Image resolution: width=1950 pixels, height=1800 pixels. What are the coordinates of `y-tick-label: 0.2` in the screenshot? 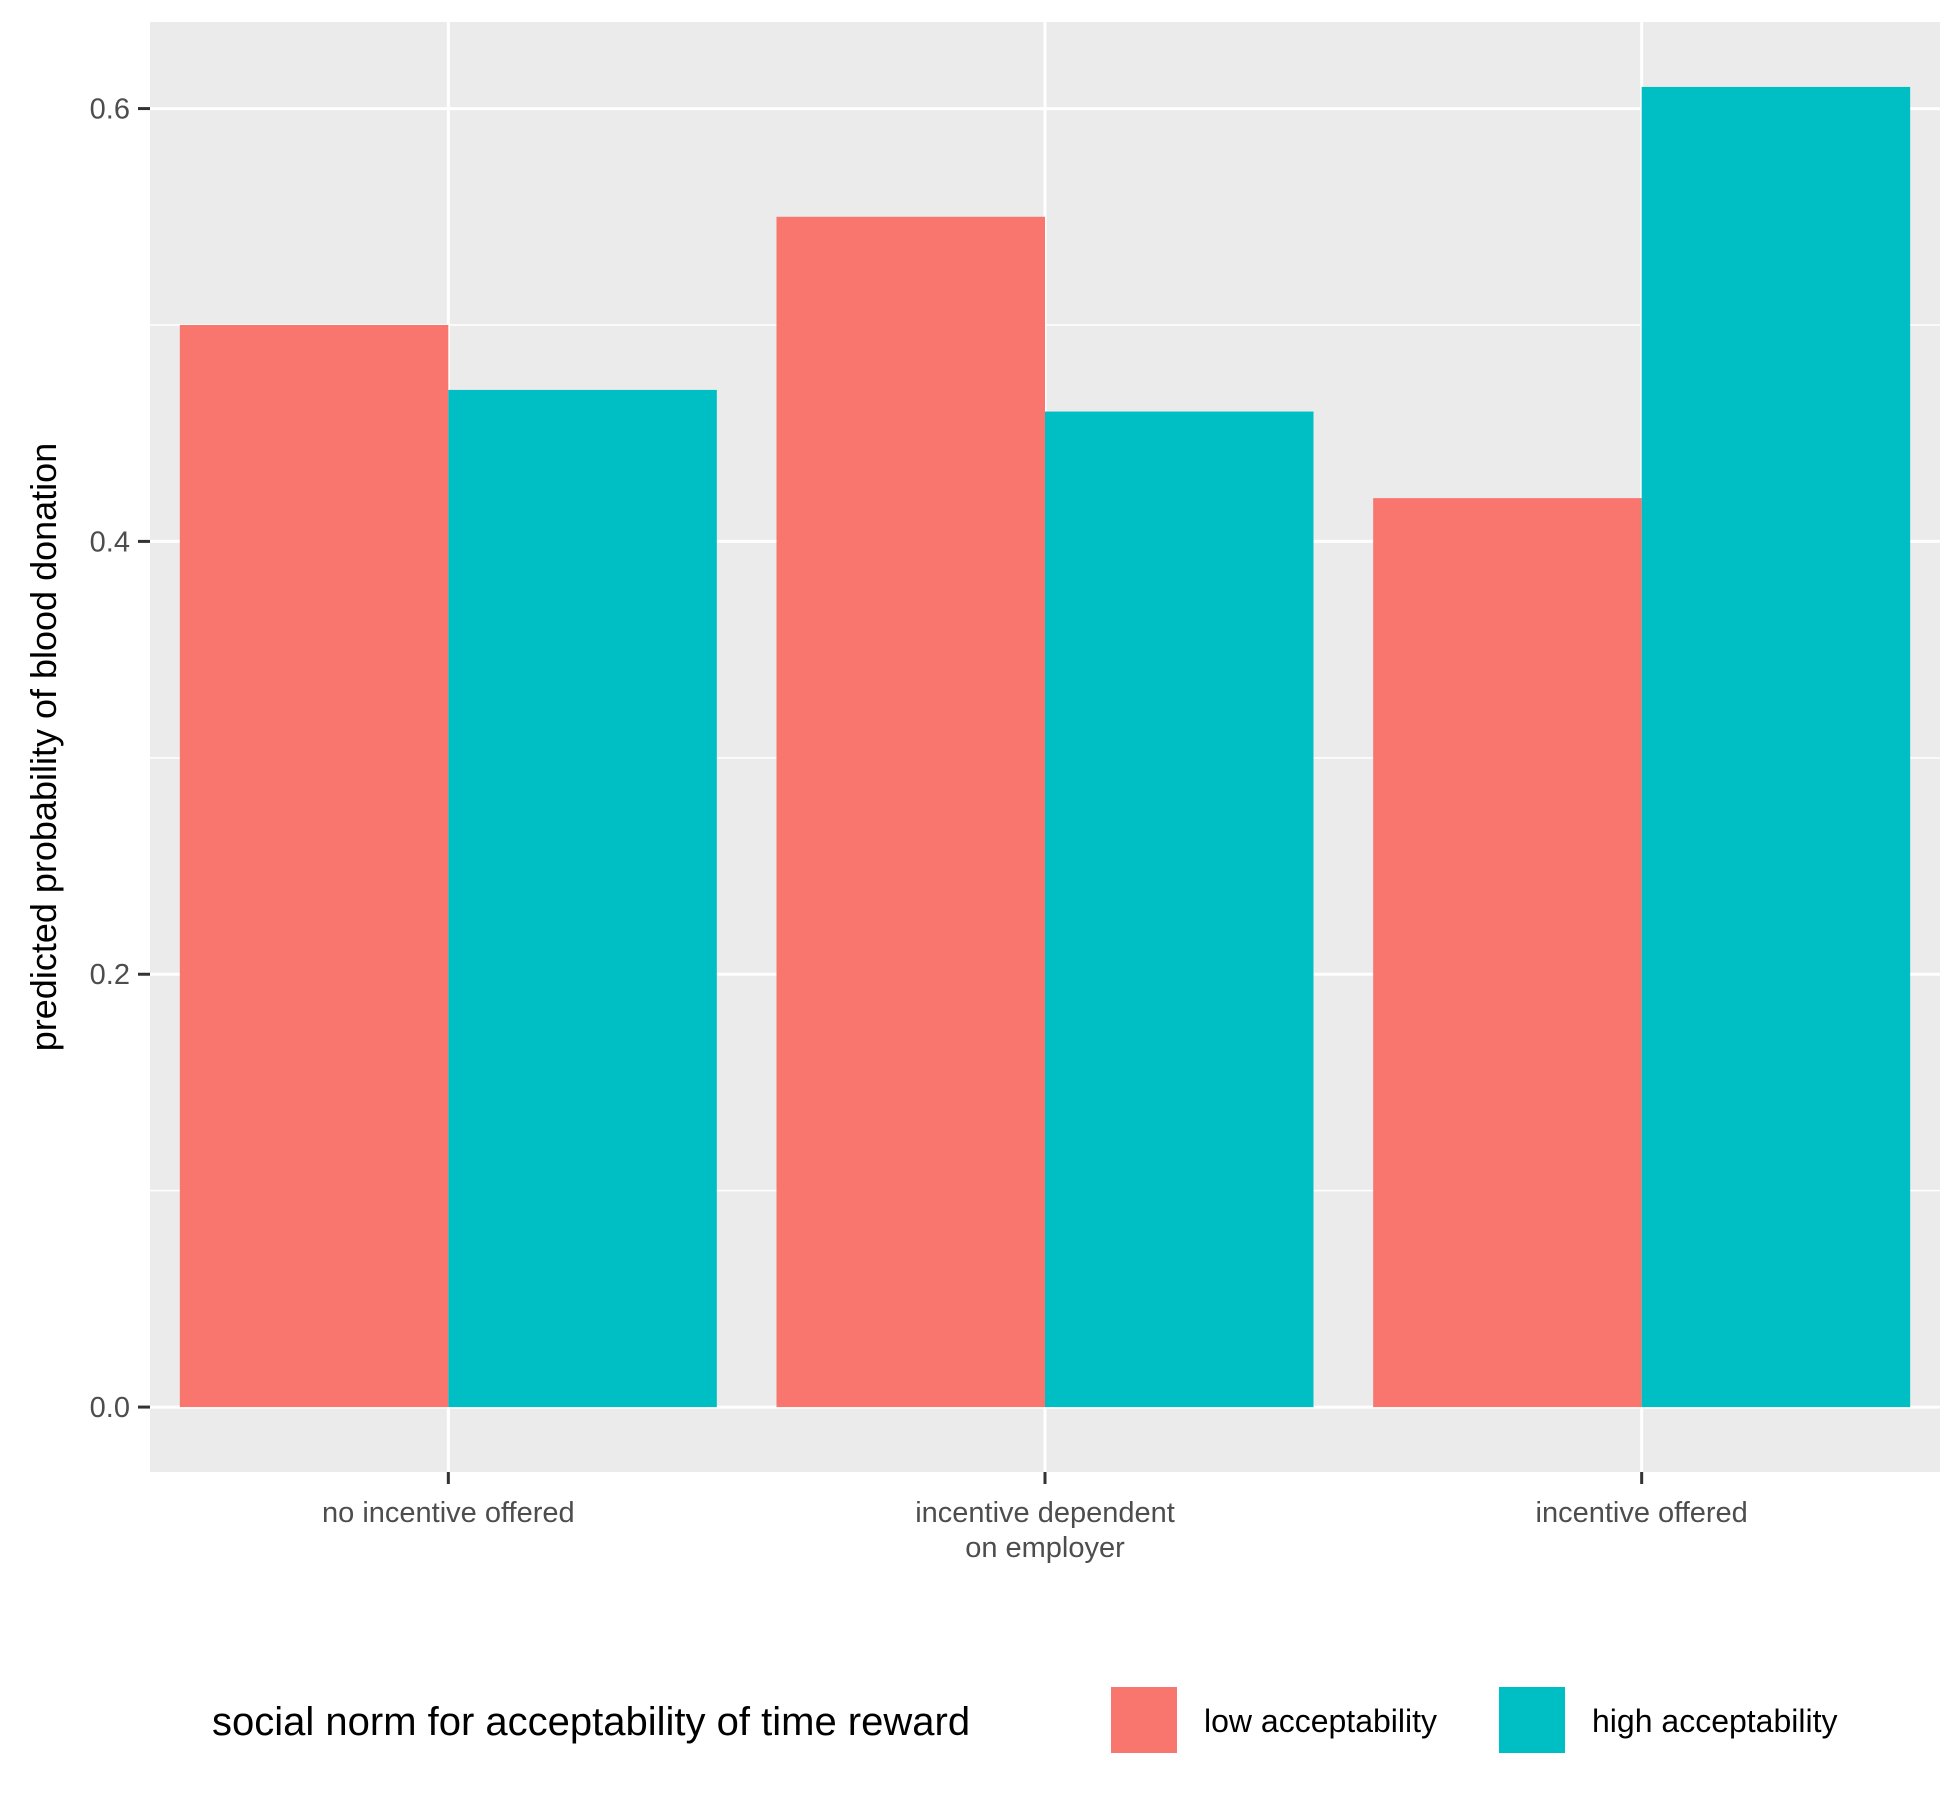 It's located at (110, 975).